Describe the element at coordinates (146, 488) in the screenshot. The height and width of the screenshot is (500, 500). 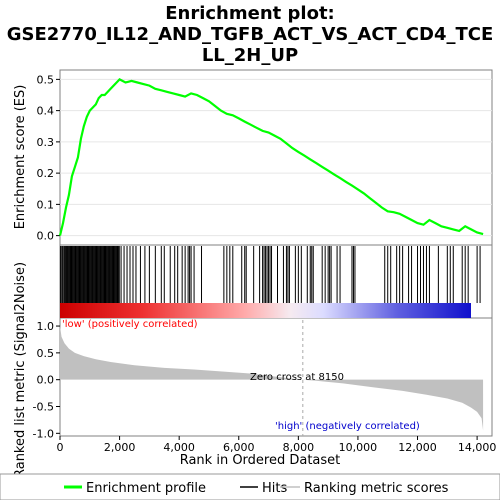
I see `legend-es-label: Enrichment profile` at that location.